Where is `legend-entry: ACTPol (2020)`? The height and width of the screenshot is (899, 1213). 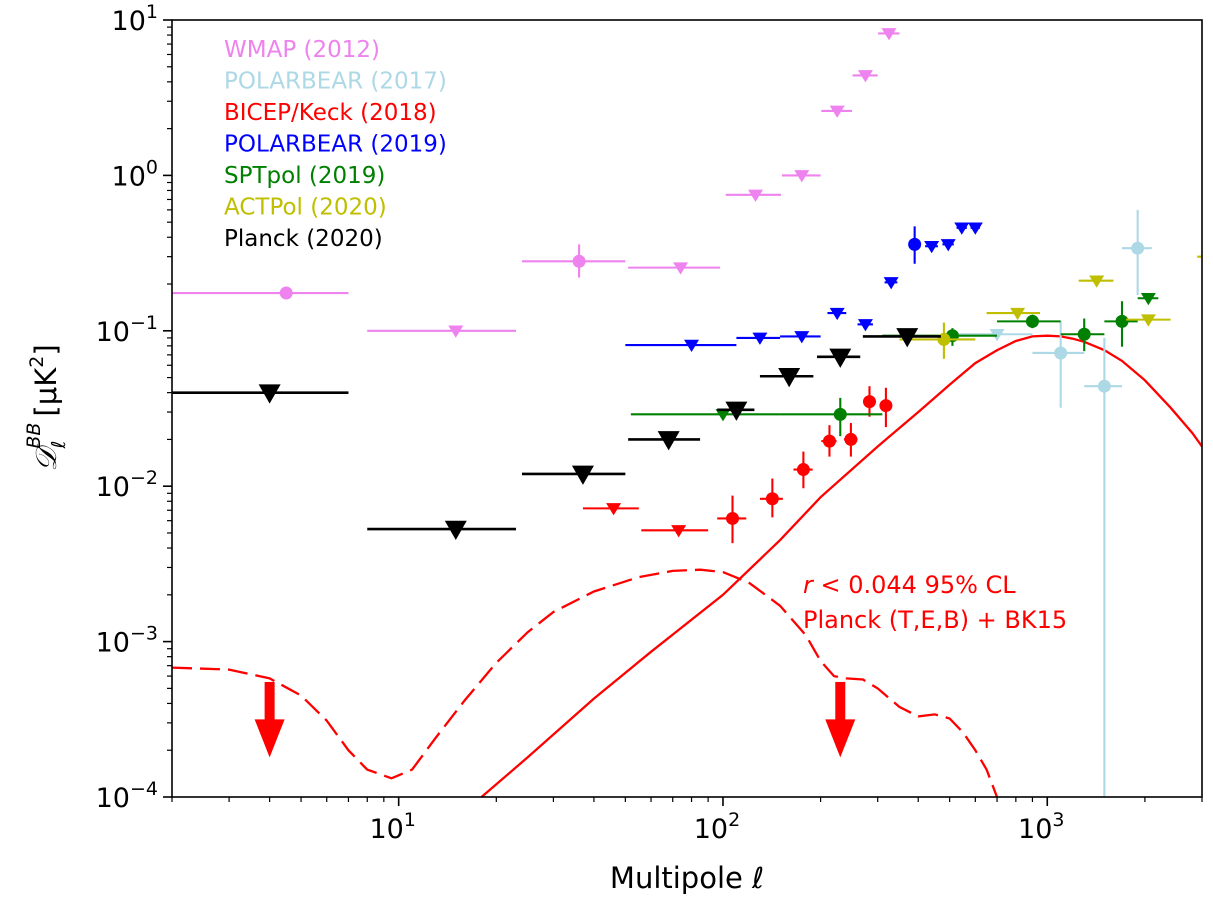 legend-entry: ACTPol (2020) is located at coordinates (305, 208).